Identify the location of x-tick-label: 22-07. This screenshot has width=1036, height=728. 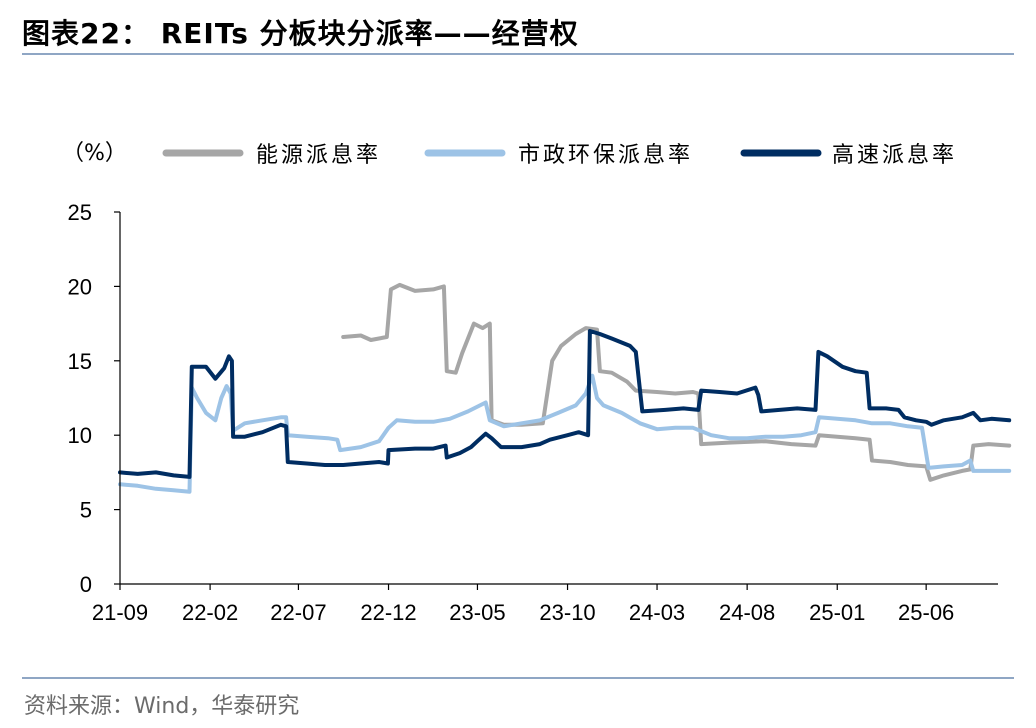
(298, 612).